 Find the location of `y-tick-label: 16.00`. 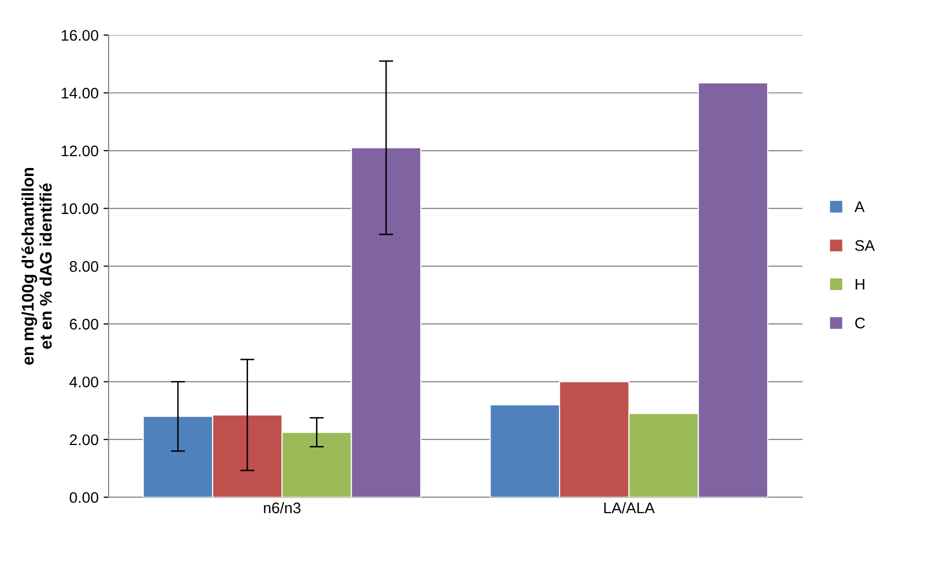

y-tick-label: 16.00 is located at coordinates (80, 35).